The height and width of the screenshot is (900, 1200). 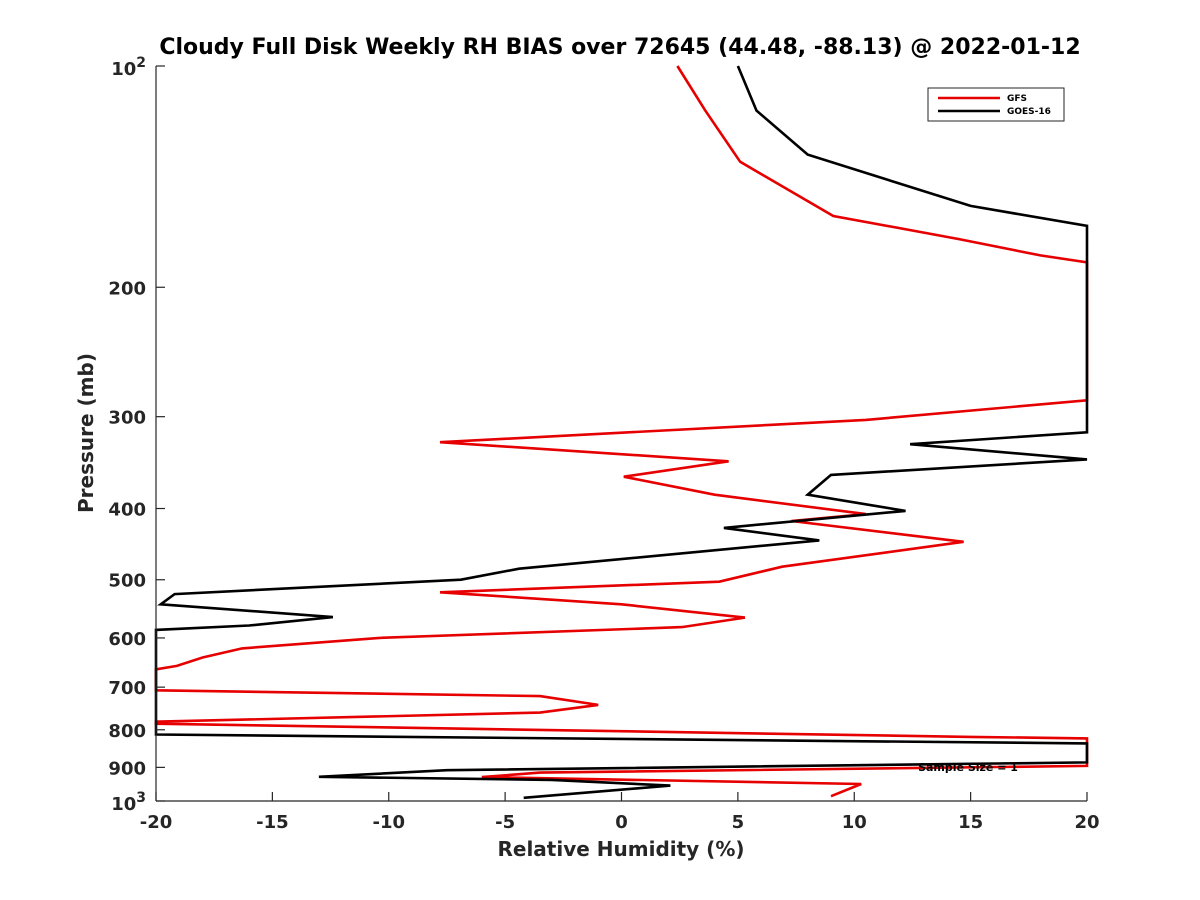 What do you see at coordinates (127, 418) in the screenshot?
I see `y-tick-label: 300` at bounding box center [127, 418].